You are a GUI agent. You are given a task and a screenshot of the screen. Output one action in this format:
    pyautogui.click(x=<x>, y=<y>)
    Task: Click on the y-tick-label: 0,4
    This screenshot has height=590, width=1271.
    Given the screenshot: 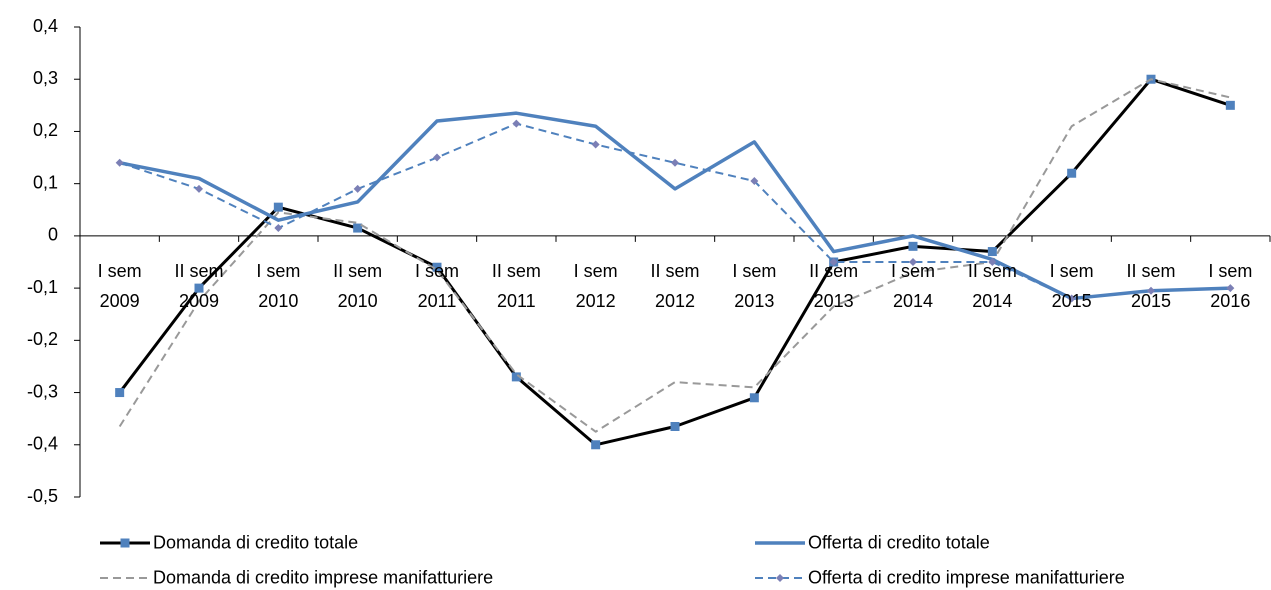 What is the action you would take?
    pyautogui.click(x=45, y=26)
    